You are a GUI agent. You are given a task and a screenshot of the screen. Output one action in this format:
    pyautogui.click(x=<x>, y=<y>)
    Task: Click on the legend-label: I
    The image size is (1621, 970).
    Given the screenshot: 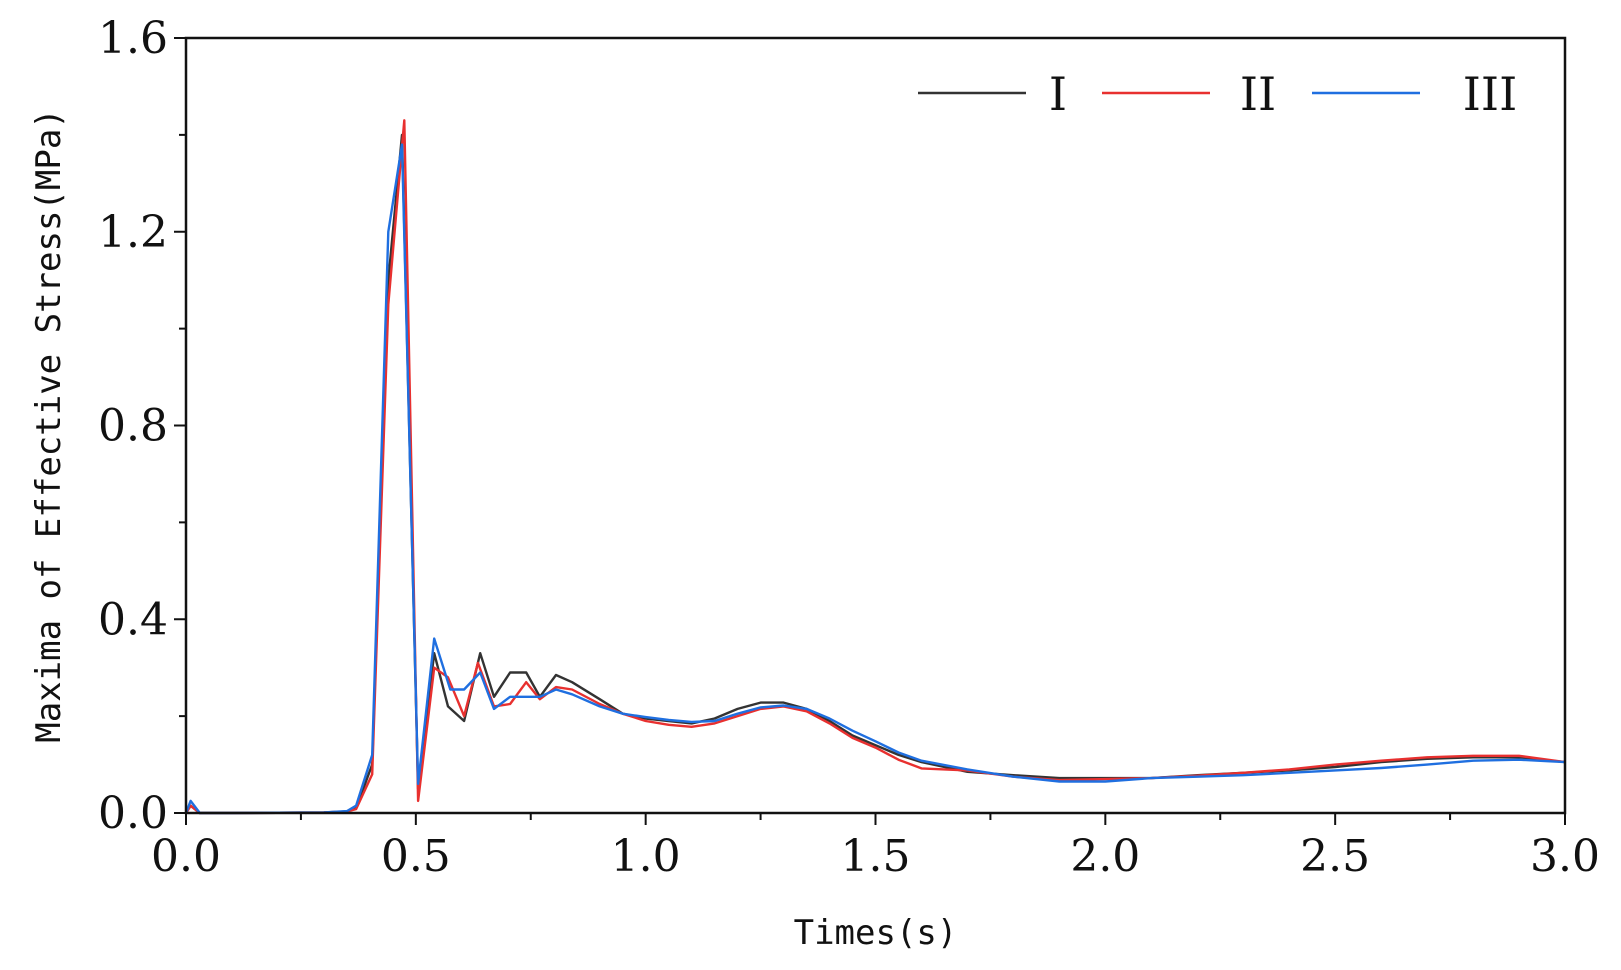 What is the action you would take?
    pyautogui.click(x=1058, y=94)
    